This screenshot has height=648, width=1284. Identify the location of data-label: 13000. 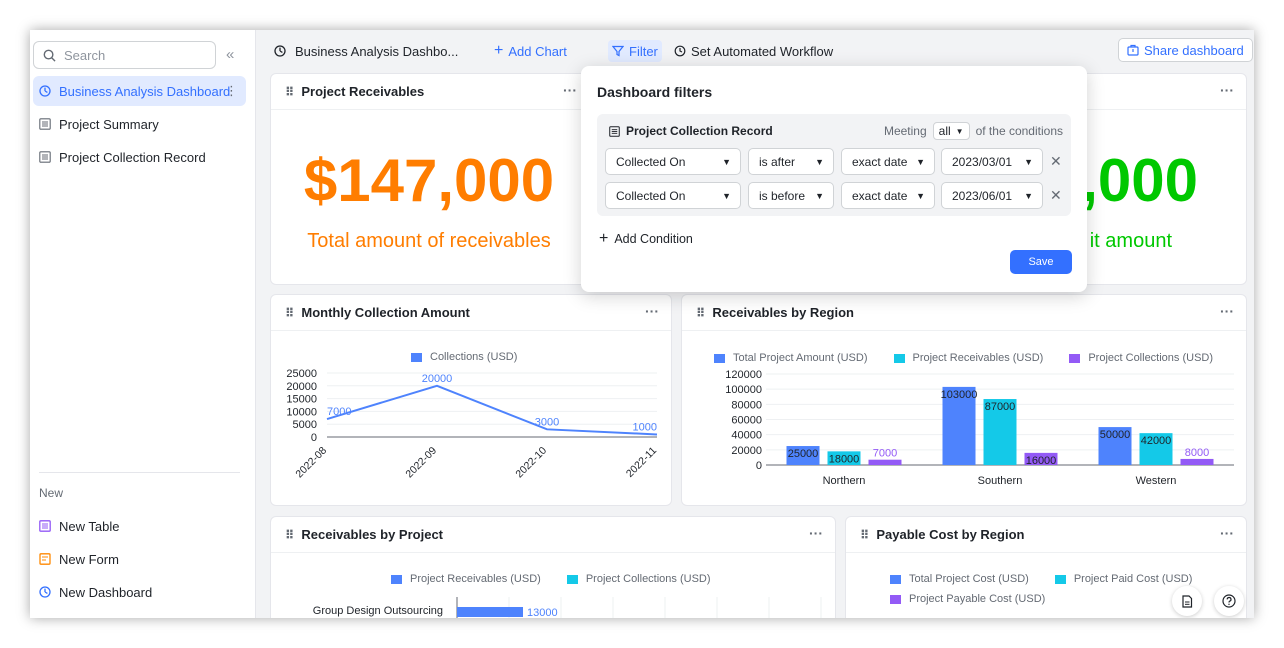
(542, 612).